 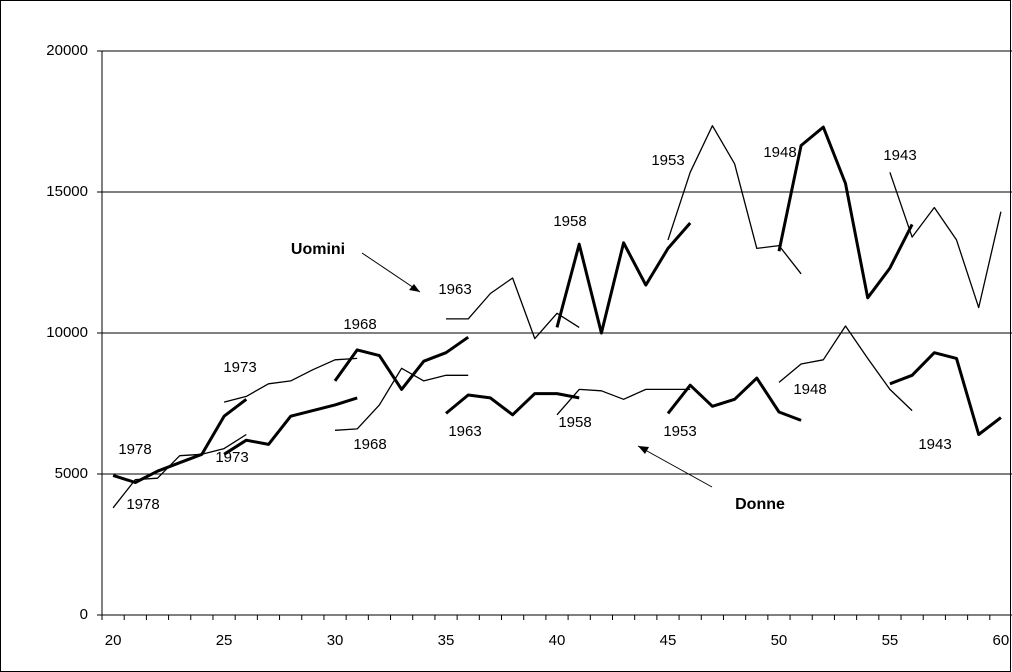 What do you see at coordinates (84, 614) in the screenshot?
I see `y-tick-label: 0` at bounding box center [84, 614].